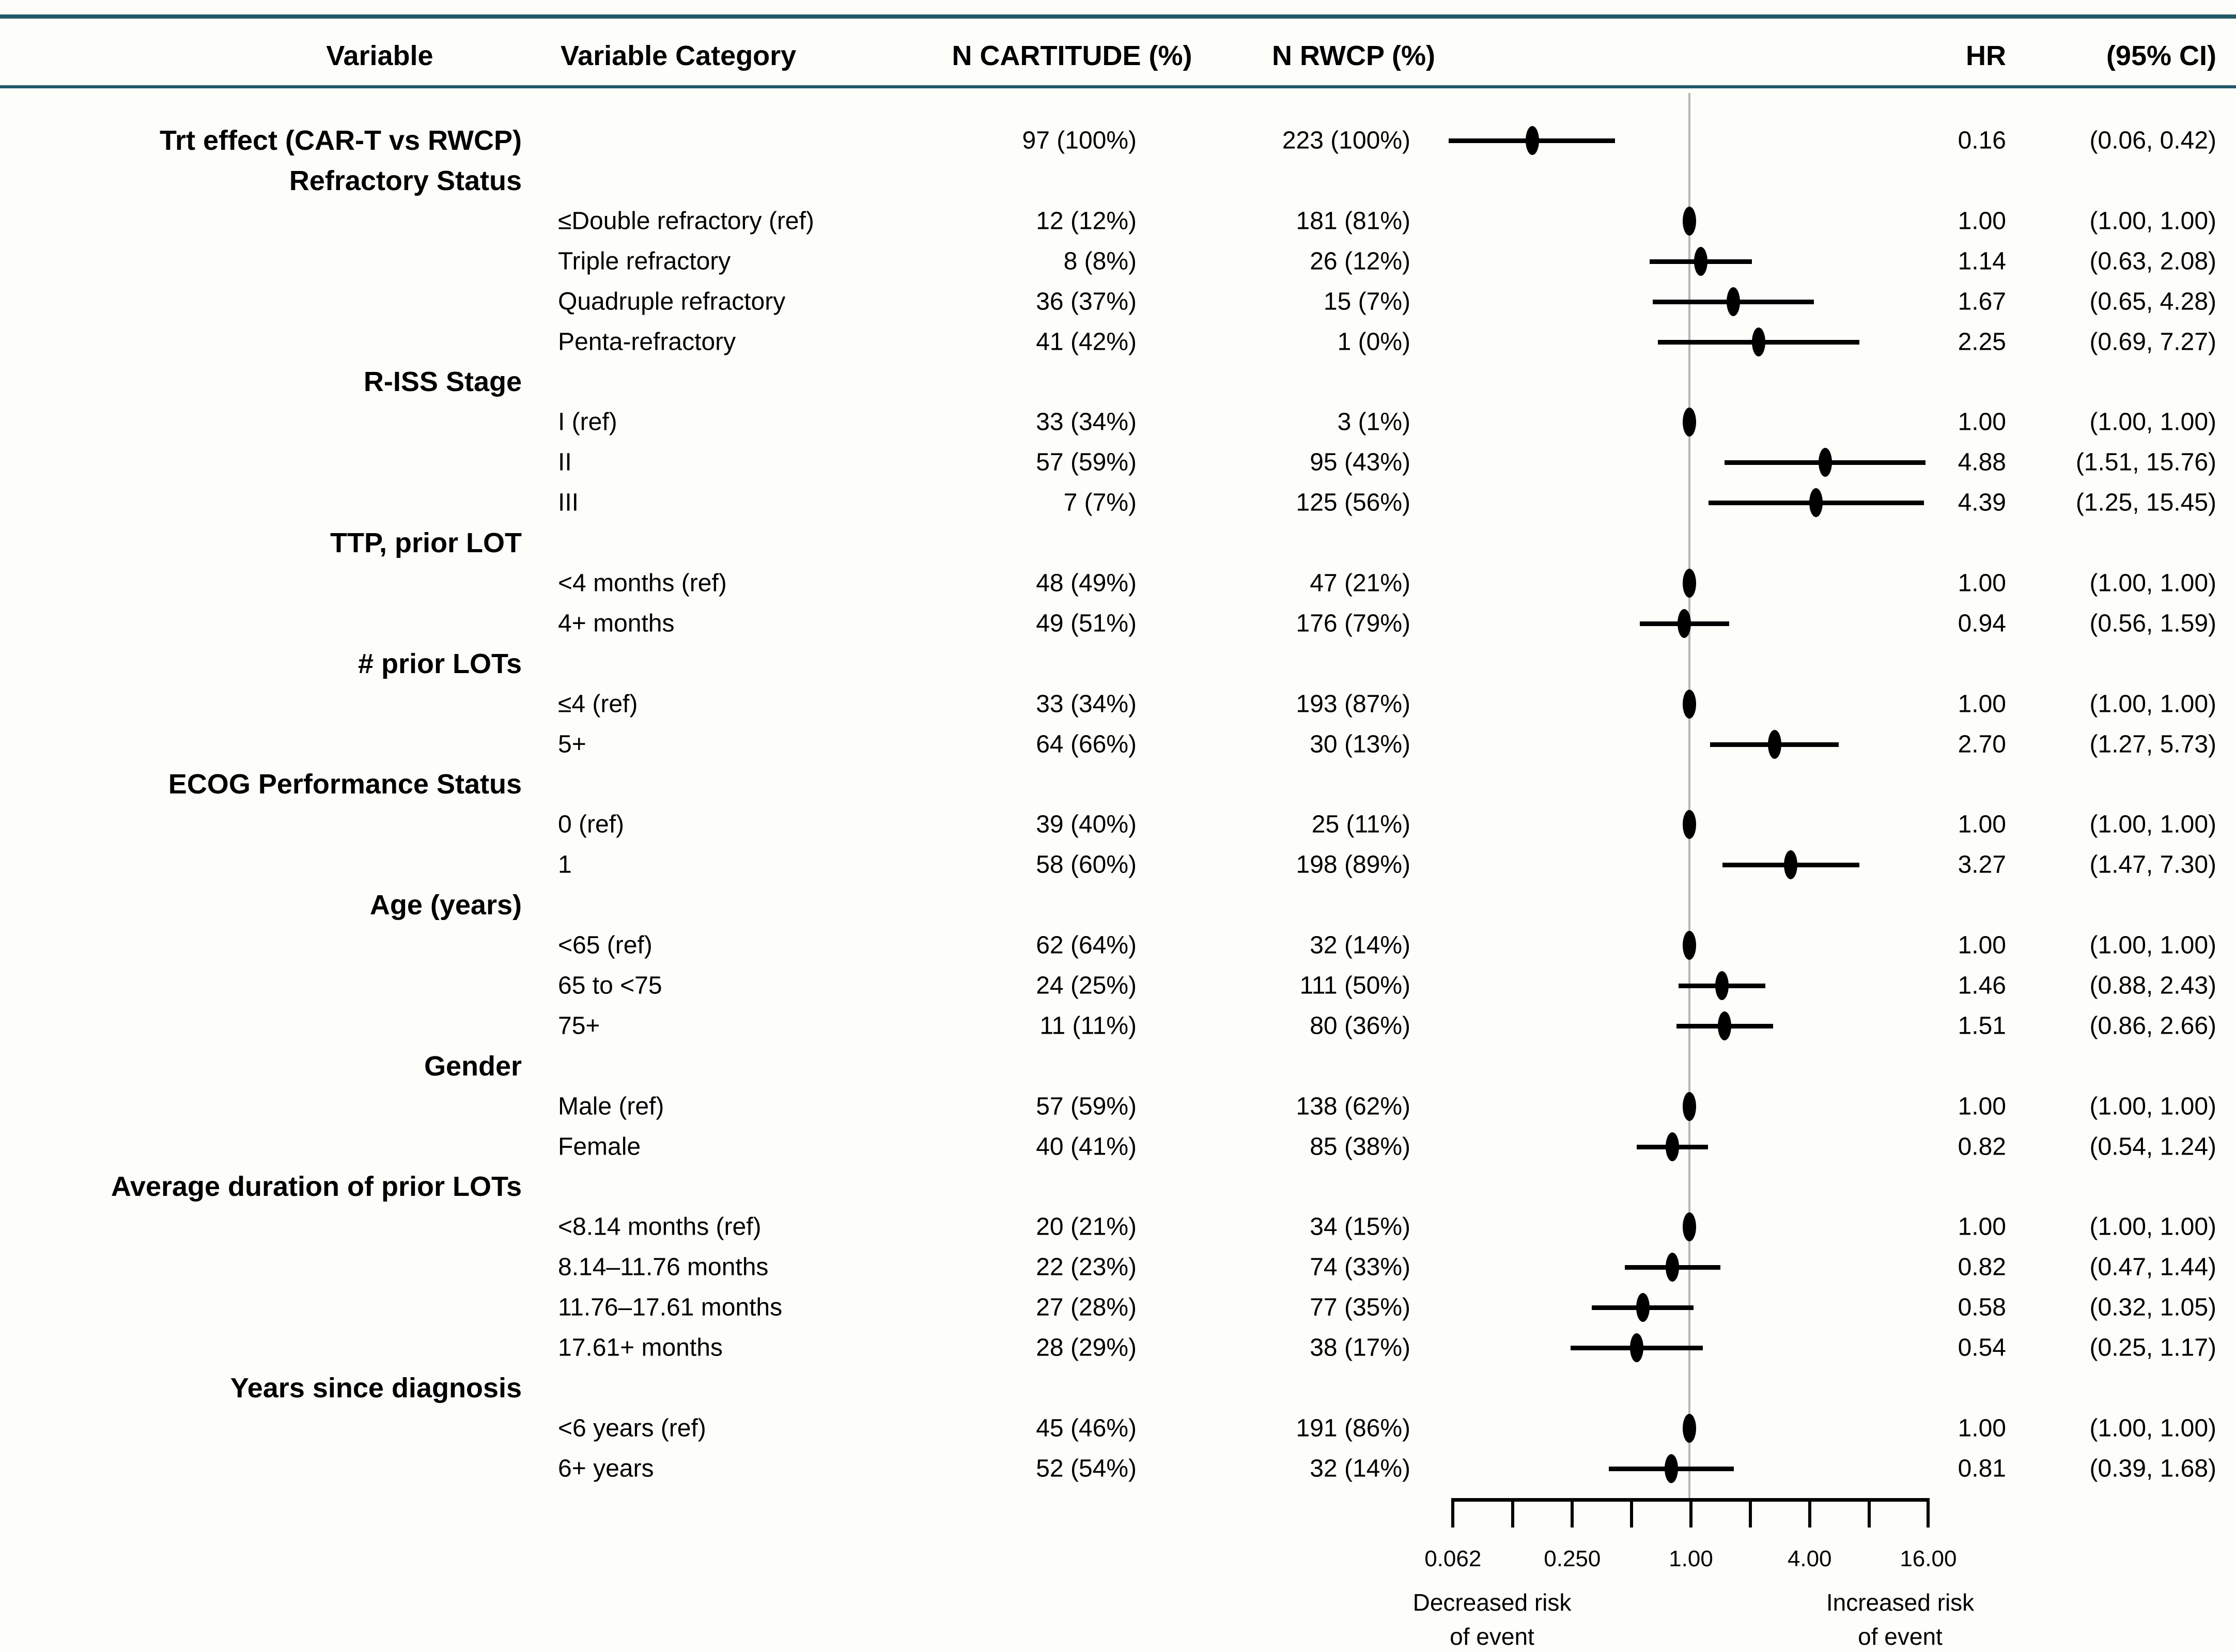 The image size is (2236, 1652). I want to click on category-label: ≤4 (ref), so click(598, 704).